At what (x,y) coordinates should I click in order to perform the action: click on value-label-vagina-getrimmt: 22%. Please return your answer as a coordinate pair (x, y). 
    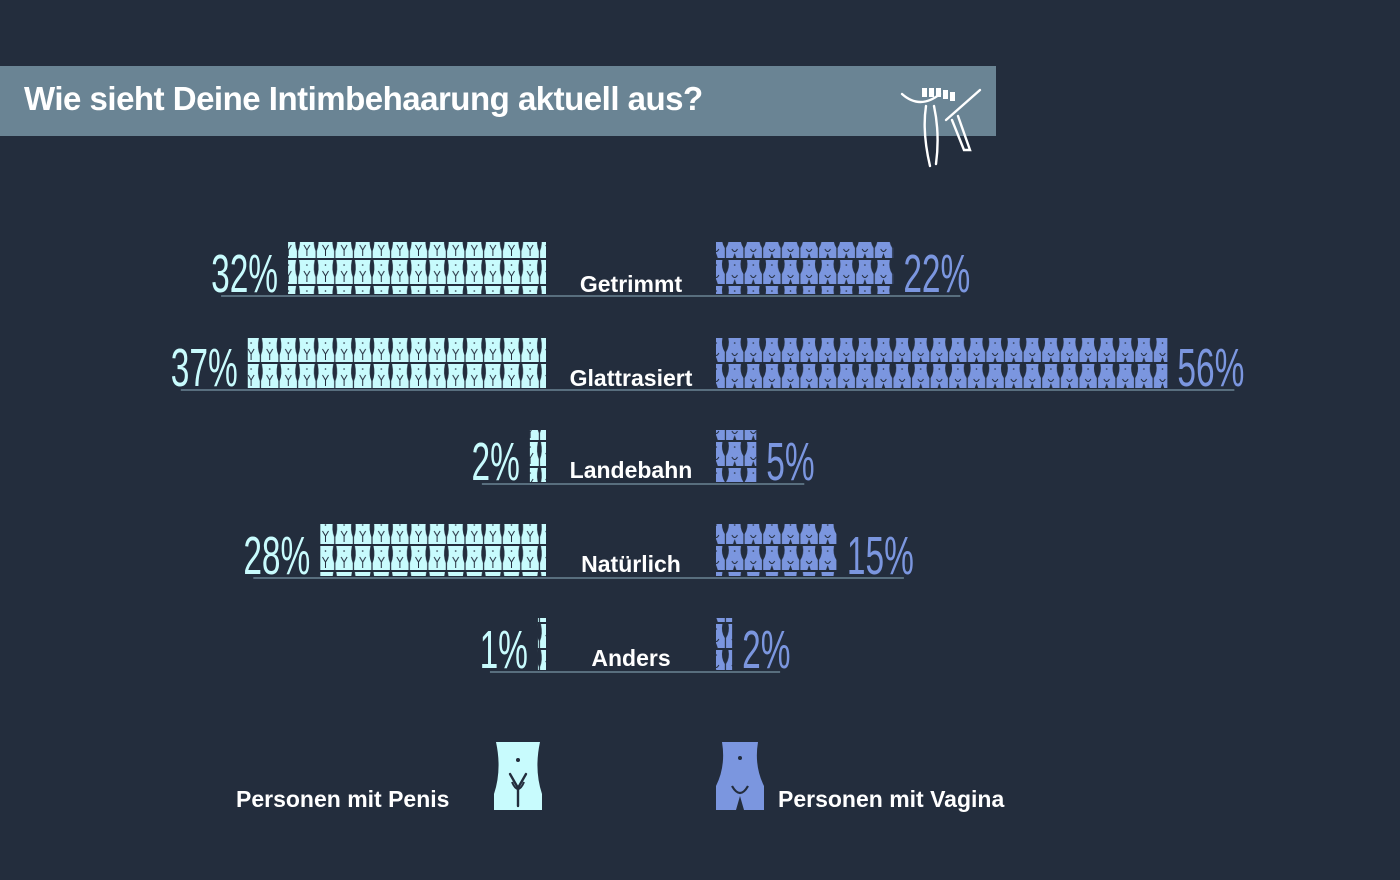
    Looking at the image, I should click on (936, 273).